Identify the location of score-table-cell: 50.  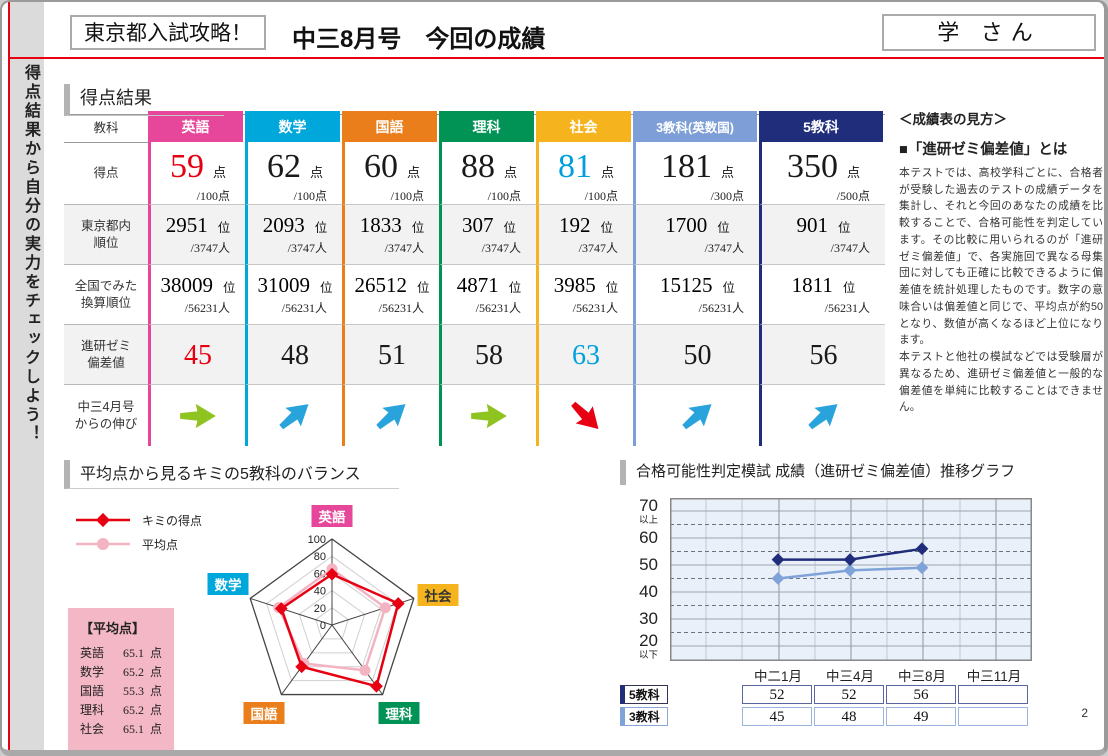
(696, 354).